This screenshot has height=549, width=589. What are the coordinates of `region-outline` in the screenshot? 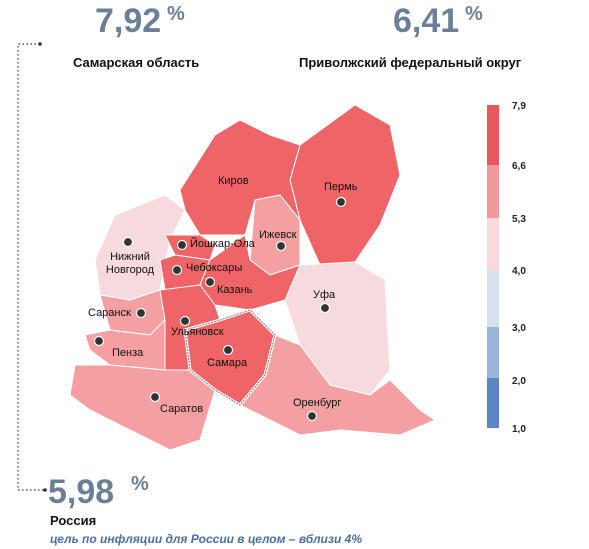 It's located at (230, 357).